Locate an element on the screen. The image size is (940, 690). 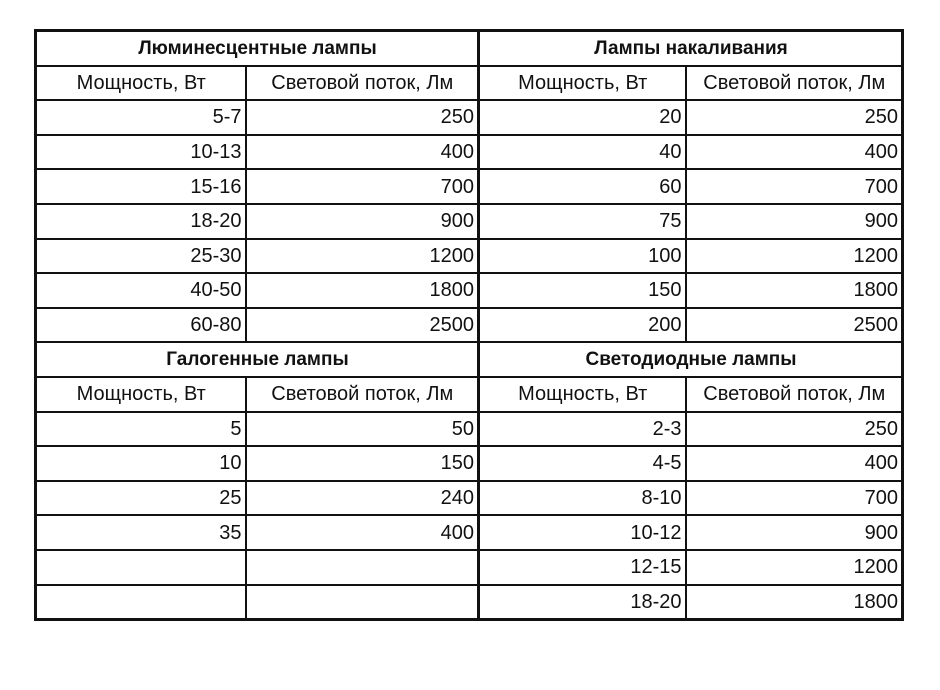
flux-cell: 150 is located at coordinates (362, 463).